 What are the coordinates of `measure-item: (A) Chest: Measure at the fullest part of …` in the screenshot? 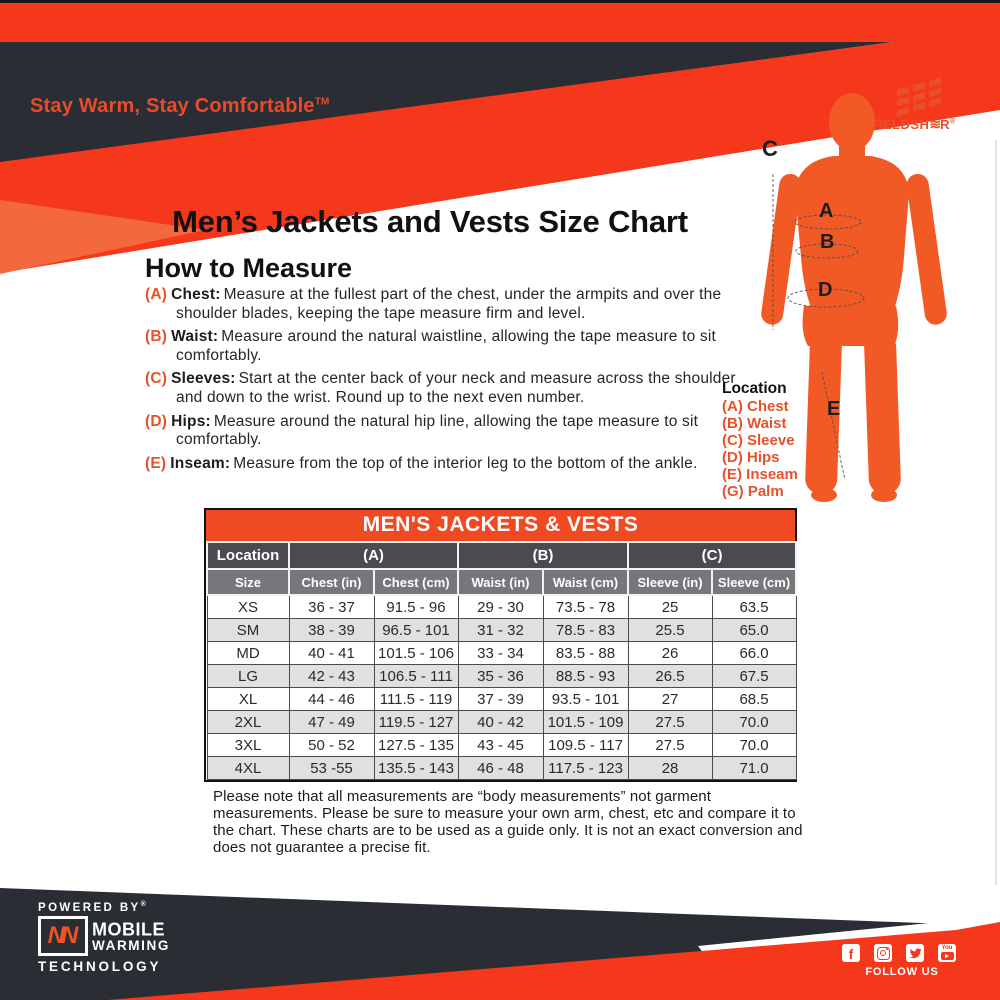 It's located at (433, 304).